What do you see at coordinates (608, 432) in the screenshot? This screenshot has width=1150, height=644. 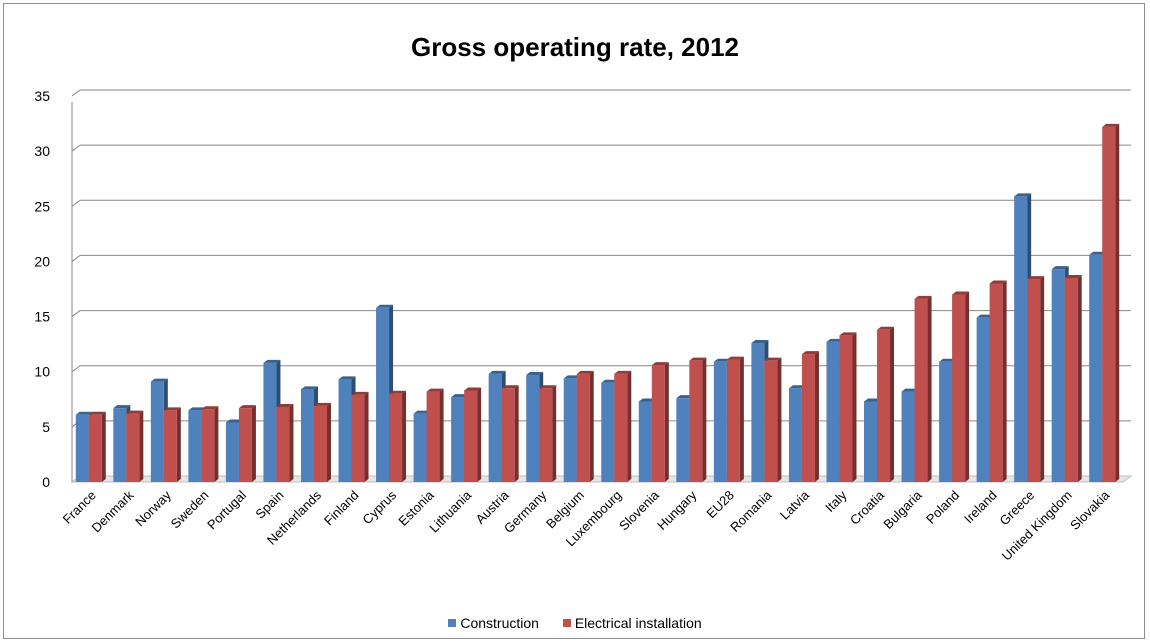 I see `bar-luxembourg-construction` at bounding box center [608, 432].